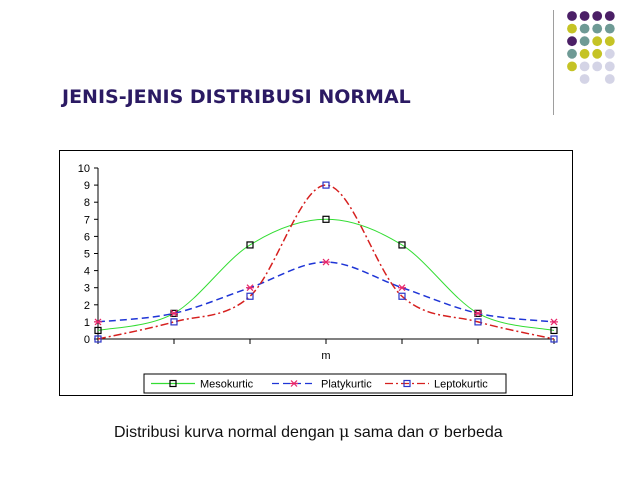  Describe the element at coordinates (471, 432) in the screenshot. I see `caption-text-end: berbeda` at that location.